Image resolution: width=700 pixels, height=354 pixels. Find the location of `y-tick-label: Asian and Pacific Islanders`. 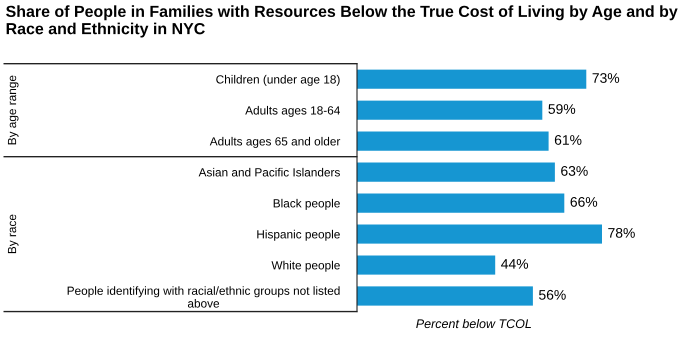

y-tick-label: Asian and Pacific Islanders is located at coordinates (269, 172).